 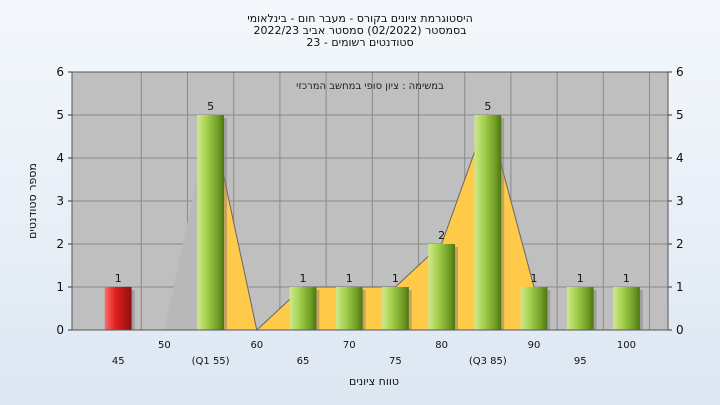 I want to click on y-tick-label-right: 0, so click(x=680, y=330).